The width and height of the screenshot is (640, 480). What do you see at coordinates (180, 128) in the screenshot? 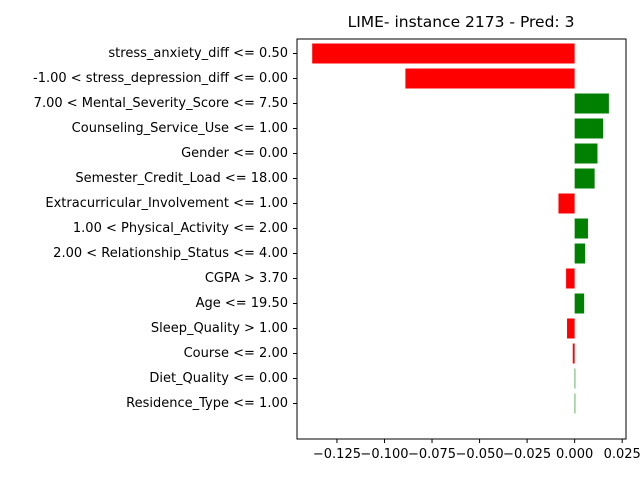
I see `category-label-3: Counseling_Service_Use <= 1.00` at bounding box center [180, 128].